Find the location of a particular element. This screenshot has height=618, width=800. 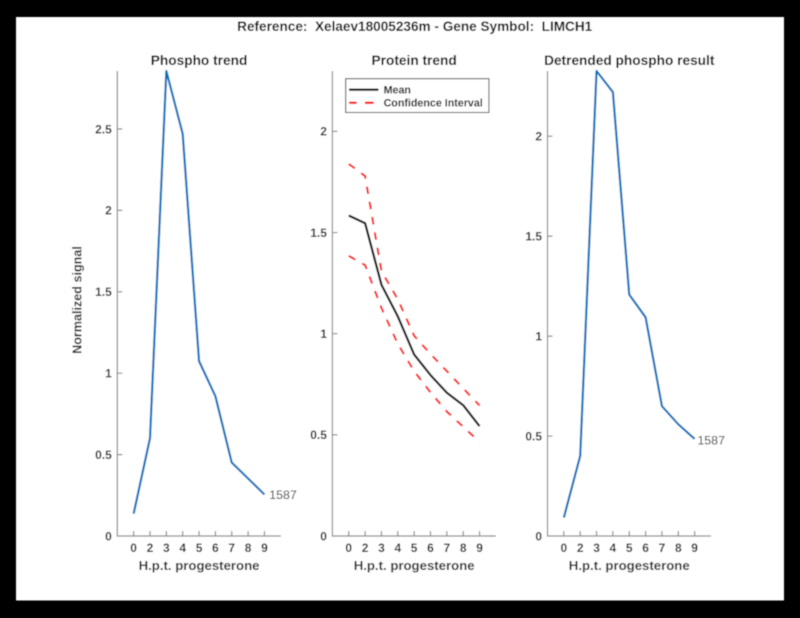

svg-text: Detrended phospho result is located at coordinates (629, 60).